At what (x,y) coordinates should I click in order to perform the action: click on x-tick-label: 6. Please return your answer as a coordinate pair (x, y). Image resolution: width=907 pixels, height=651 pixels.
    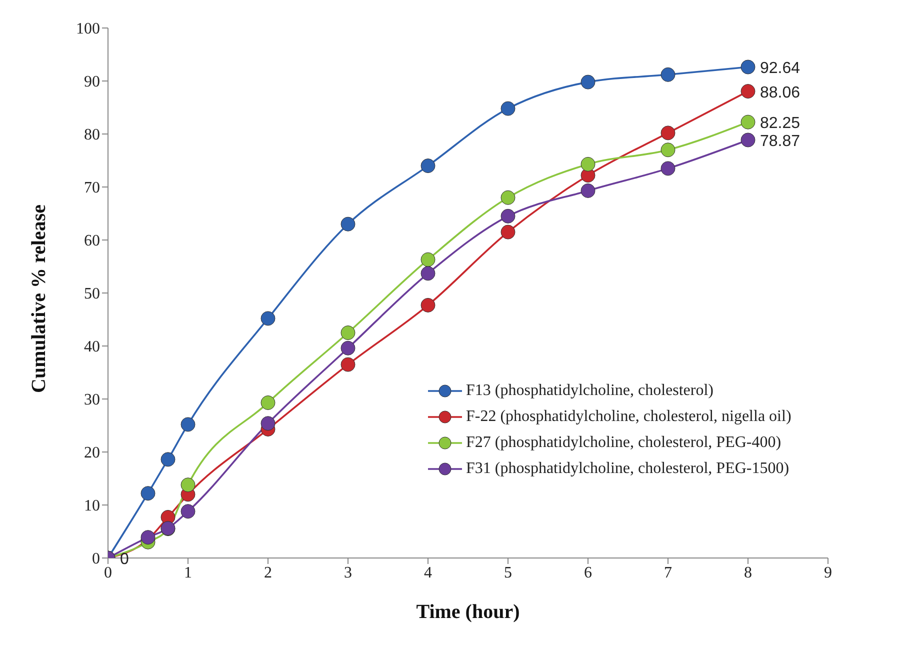
    Looking at the image, I should click on (588, 573).